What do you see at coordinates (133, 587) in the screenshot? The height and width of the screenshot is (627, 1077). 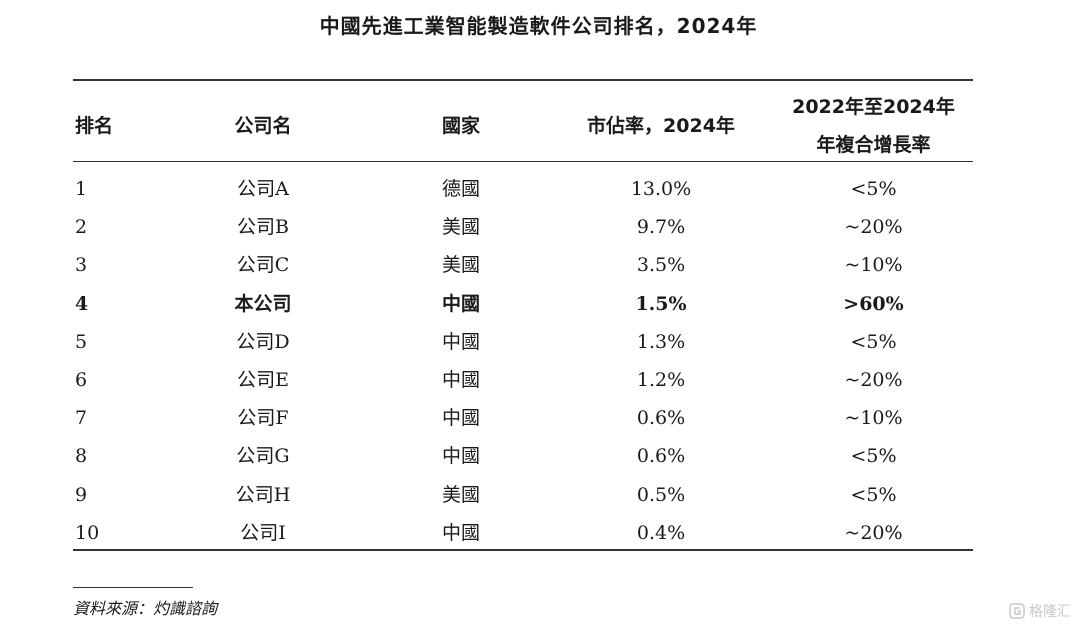 I see `footnote-rule` at bounding box center [133, 587].